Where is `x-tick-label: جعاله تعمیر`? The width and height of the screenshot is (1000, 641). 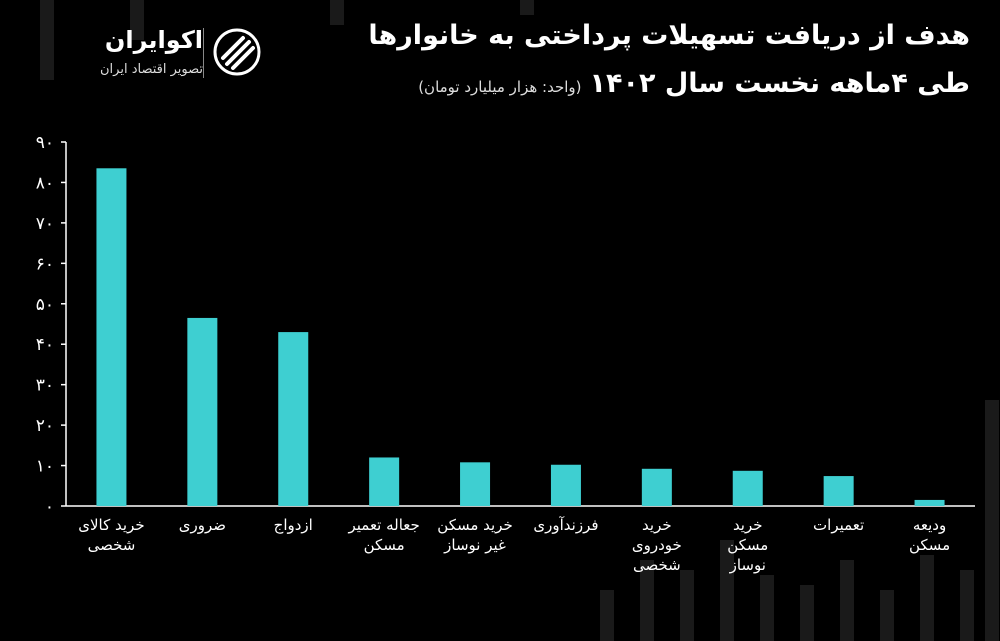 x-tick-label: جعاله تعمیر is located at coordinates (383, 525).